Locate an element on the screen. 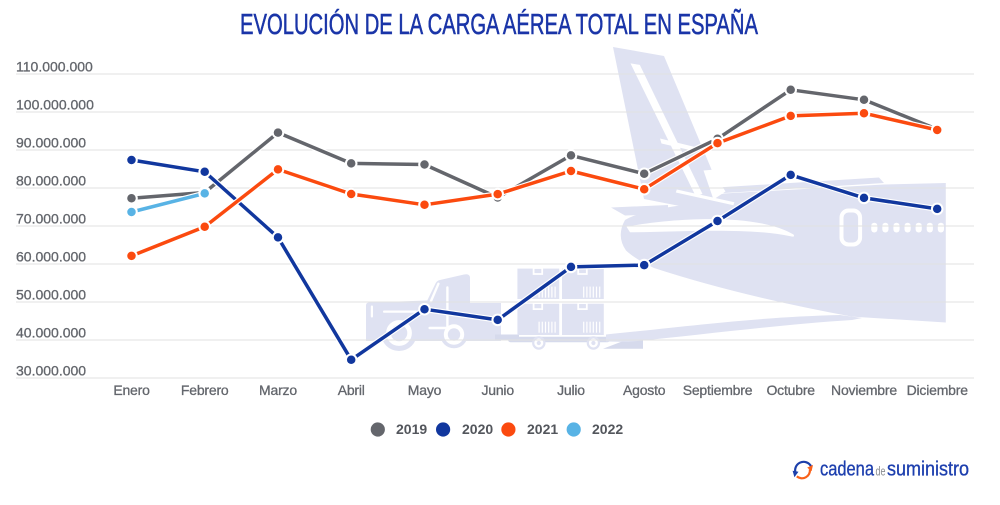  svg-text: 110.000.000 is located at coordinates (54, 67).